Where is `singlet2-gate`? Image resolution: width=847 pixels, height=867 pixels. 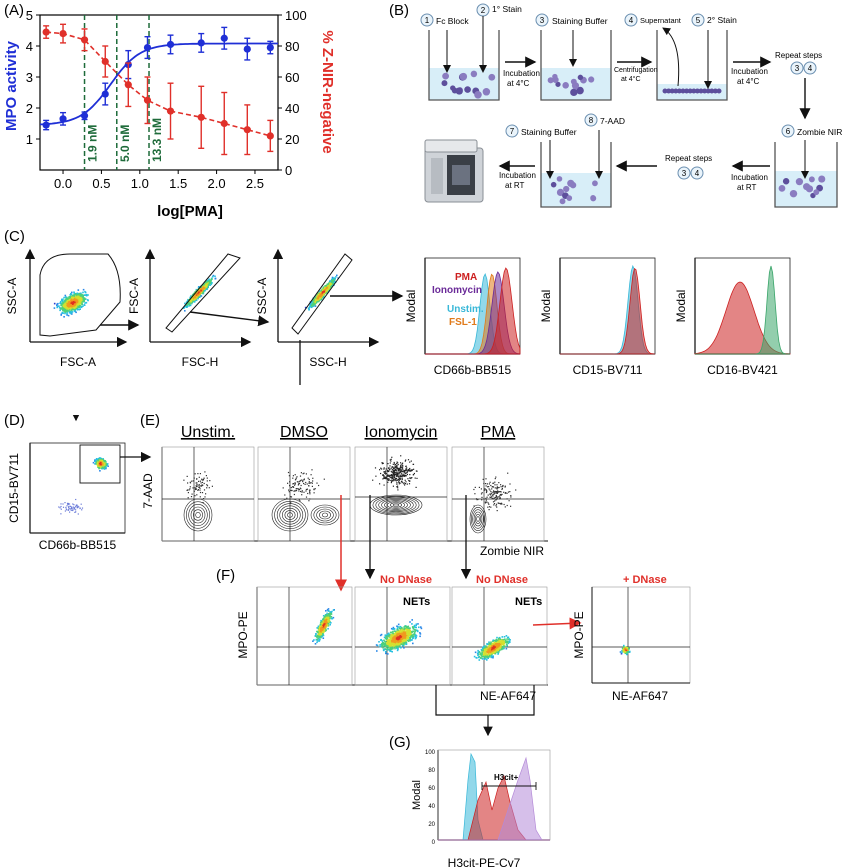
singlet2-gate is located at coordinates (322, 294).